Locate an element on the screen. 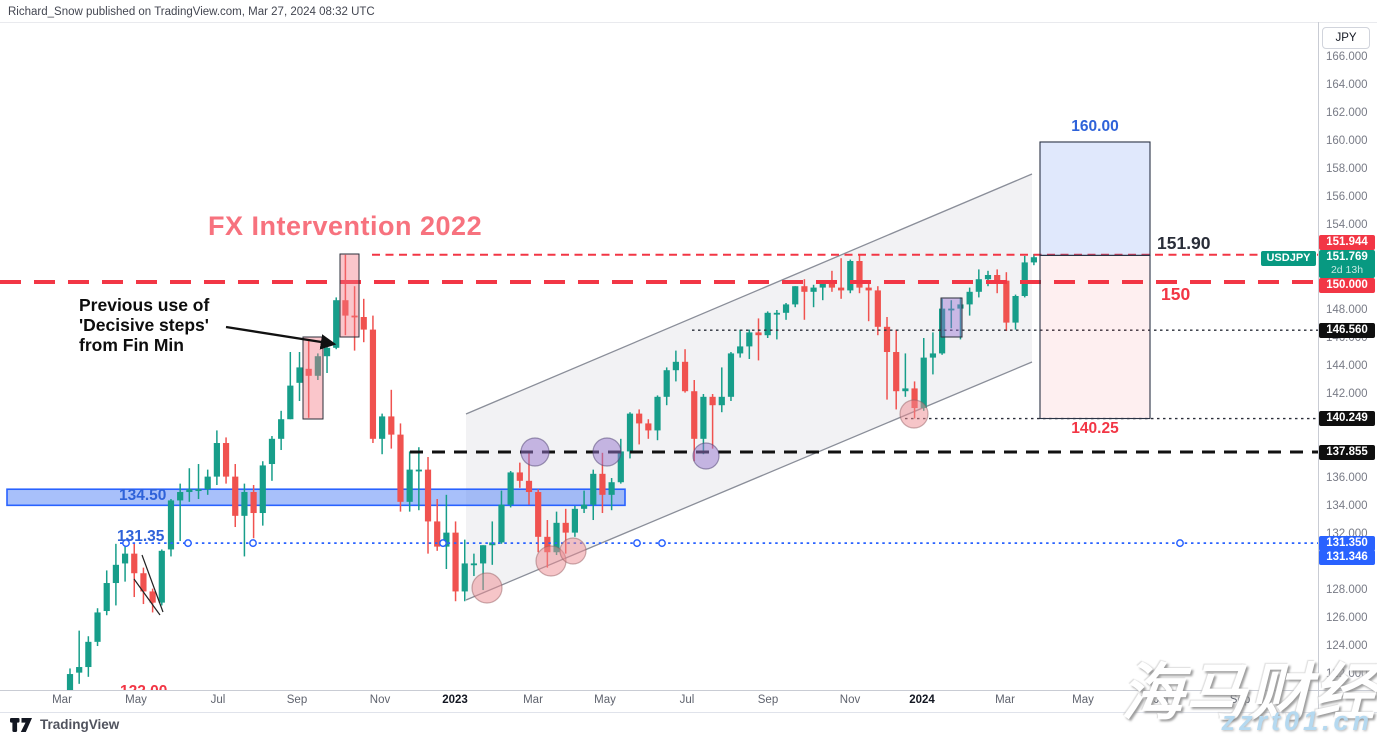 The height and width of the screenshot is (742, 1377). last-price-badge: 151.769 2d 13h is located at coordinates (1347, 264).